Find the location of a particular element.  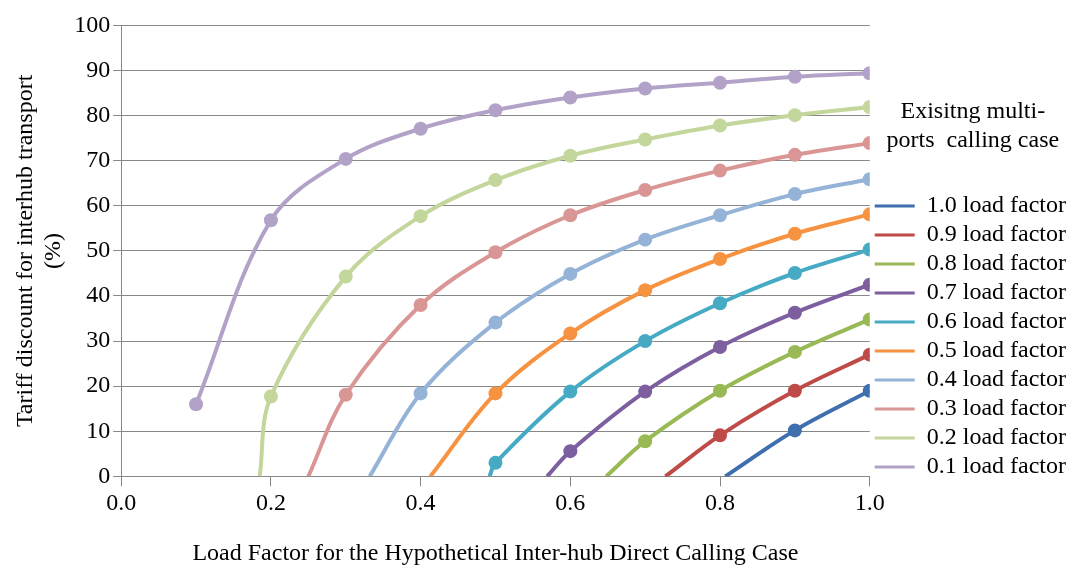

legend-label: 0.9 load factor is located at coordinates (996, 233).